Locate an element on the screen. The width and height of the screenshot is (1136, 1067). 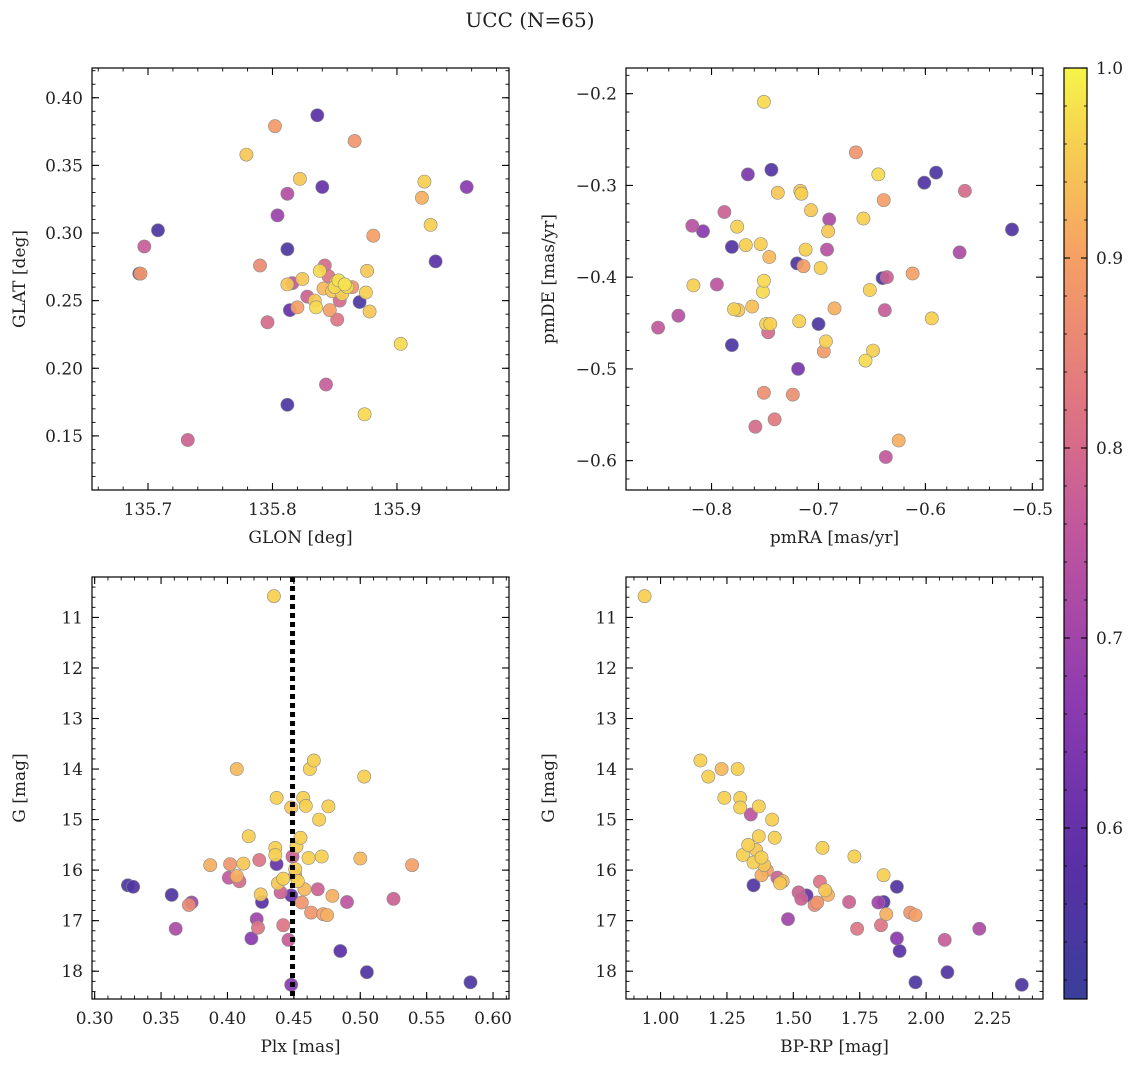
x-tick-label: 1.75 is located at coordinates (860, 1019).